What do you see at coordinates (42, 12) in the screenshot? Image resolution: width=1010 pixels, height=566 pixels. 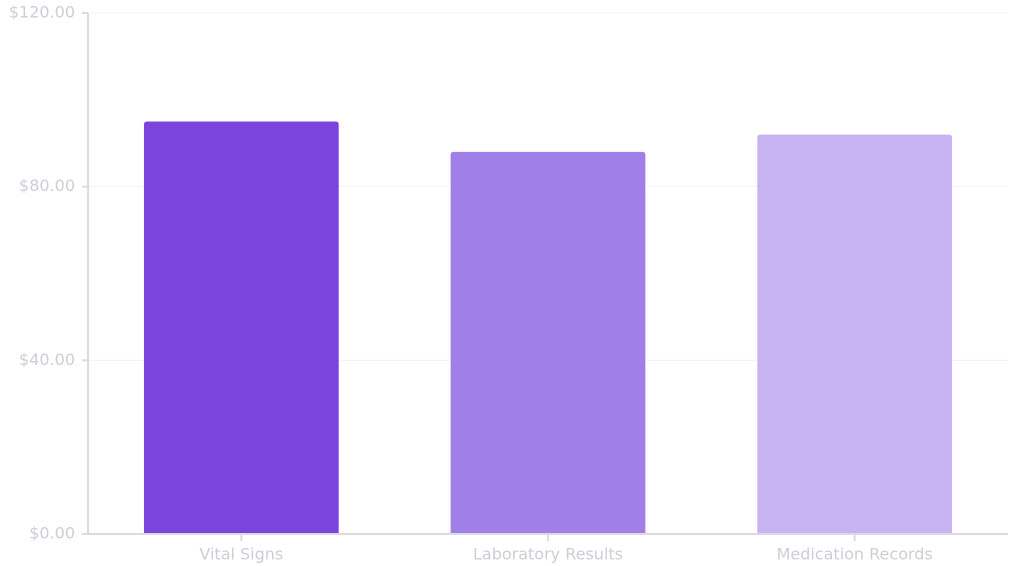 I see `y-tick-label: $120.00` at bounding box center [42, 12].